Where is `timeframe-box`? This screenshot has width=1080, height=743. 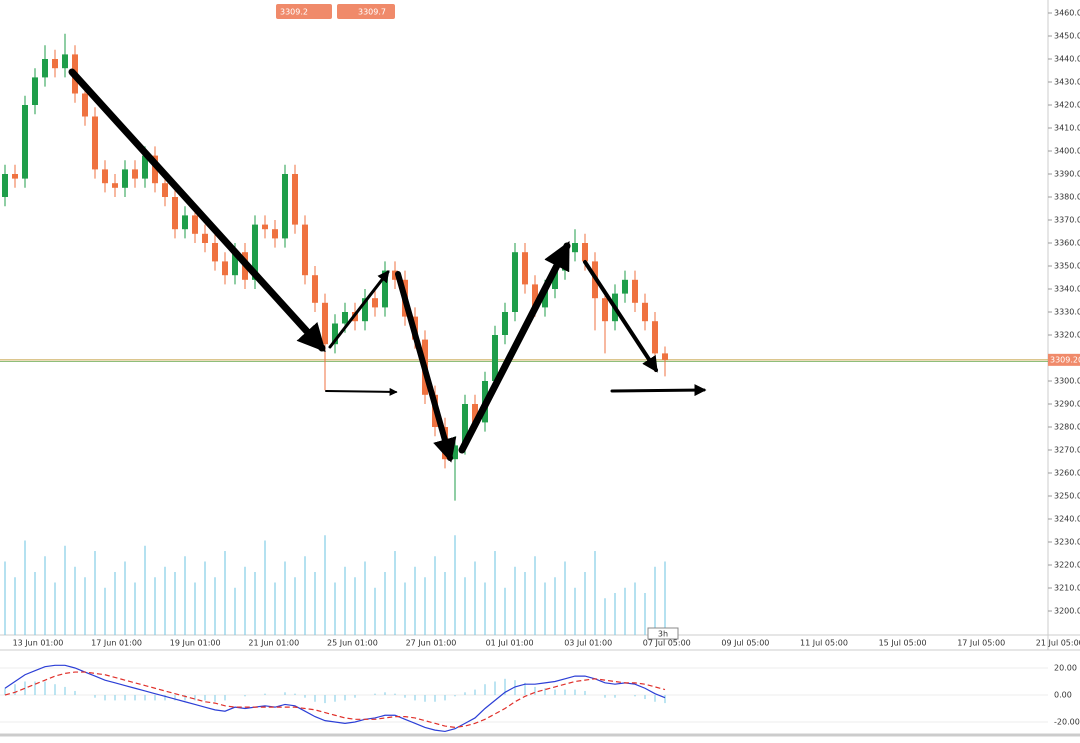 timeframe-box is located at coordinates (663, 633).